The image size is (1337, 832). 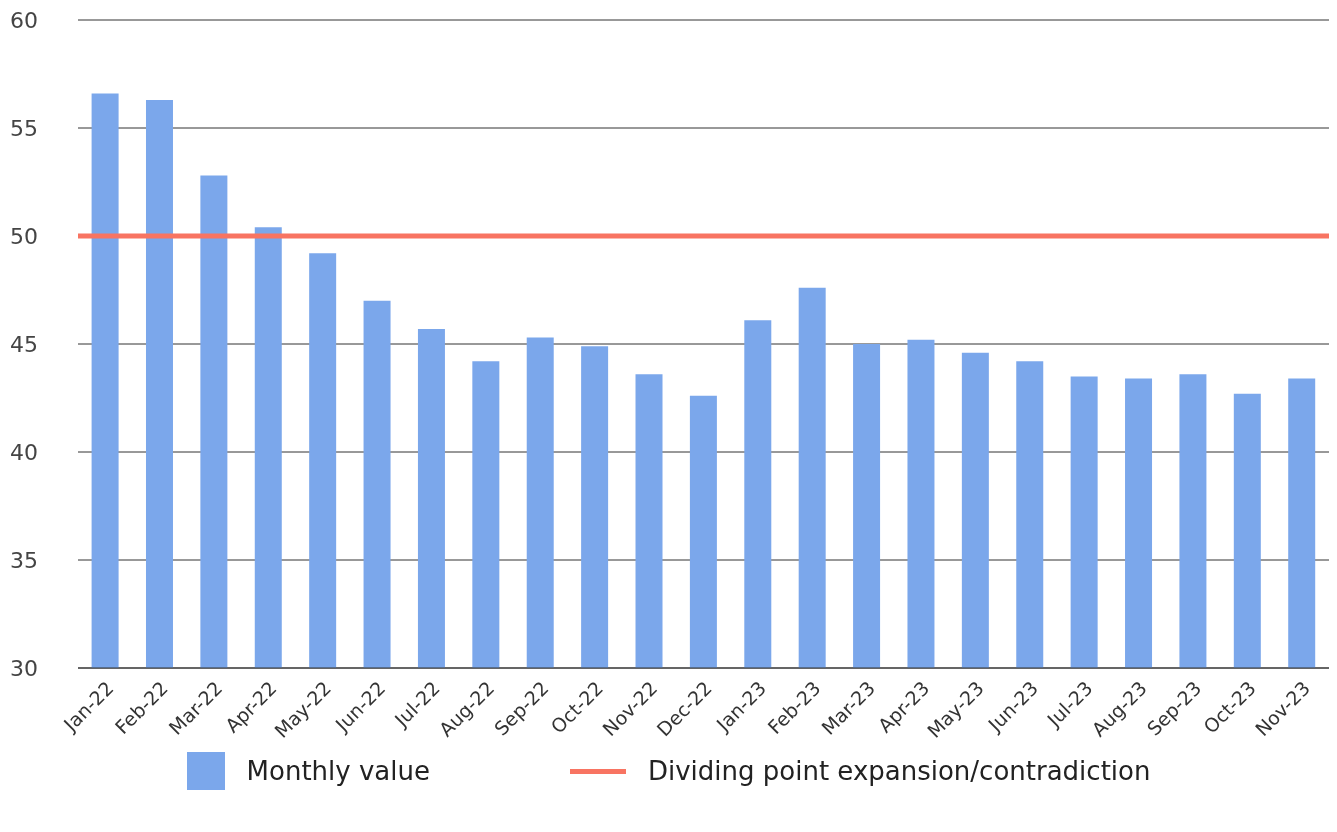 I want to click on y-tick-label: 50, so click(x=24, y=236).